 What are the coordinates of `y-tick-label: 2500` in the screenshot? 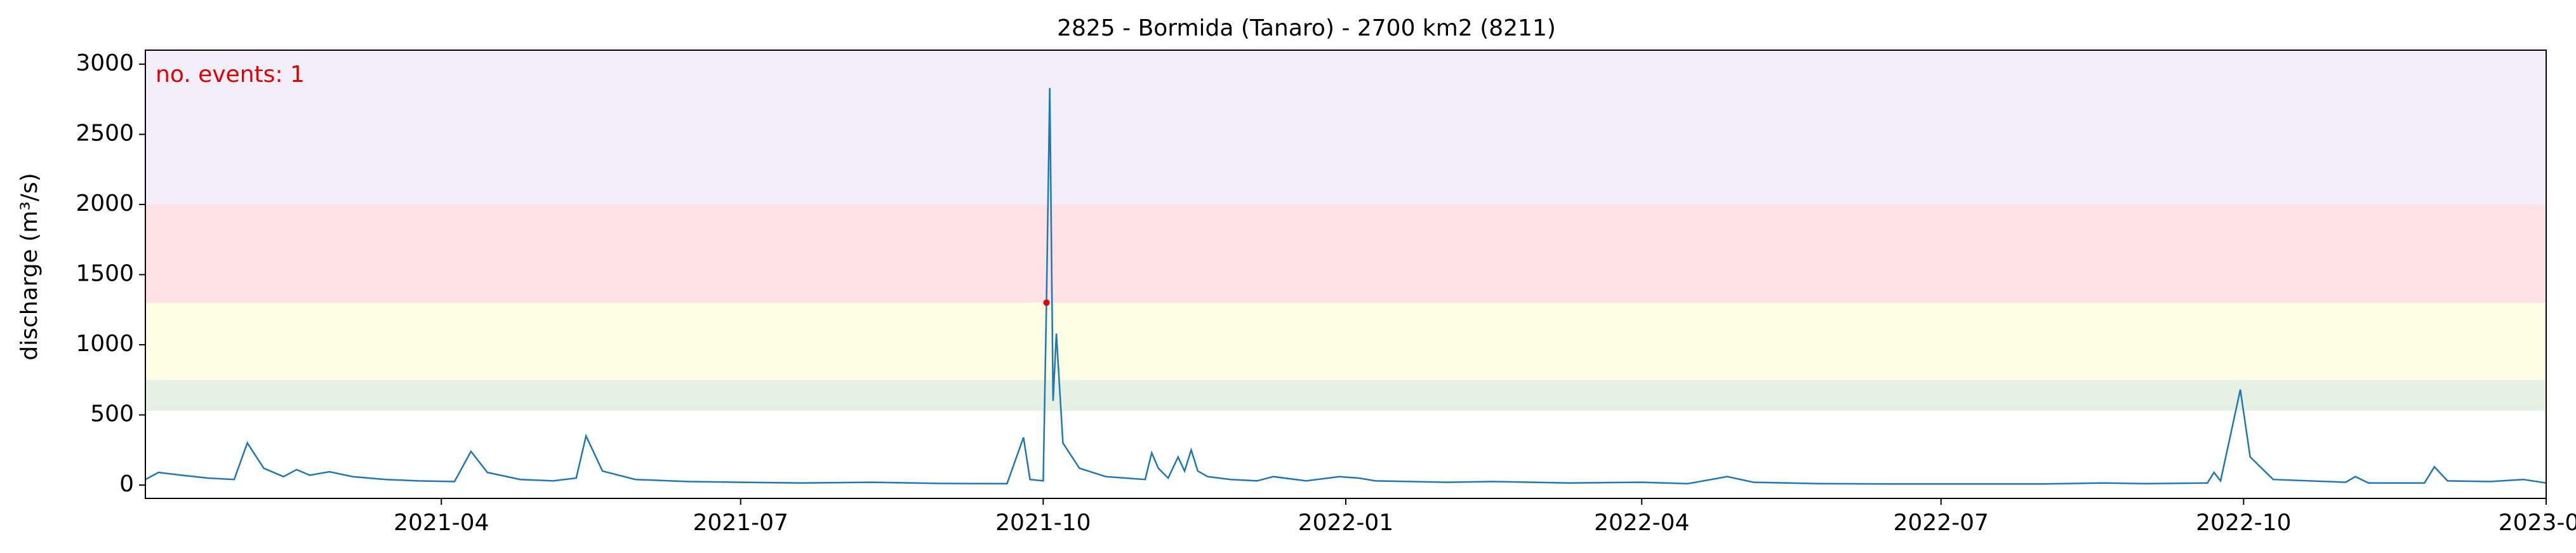 It's located at (105, 134).